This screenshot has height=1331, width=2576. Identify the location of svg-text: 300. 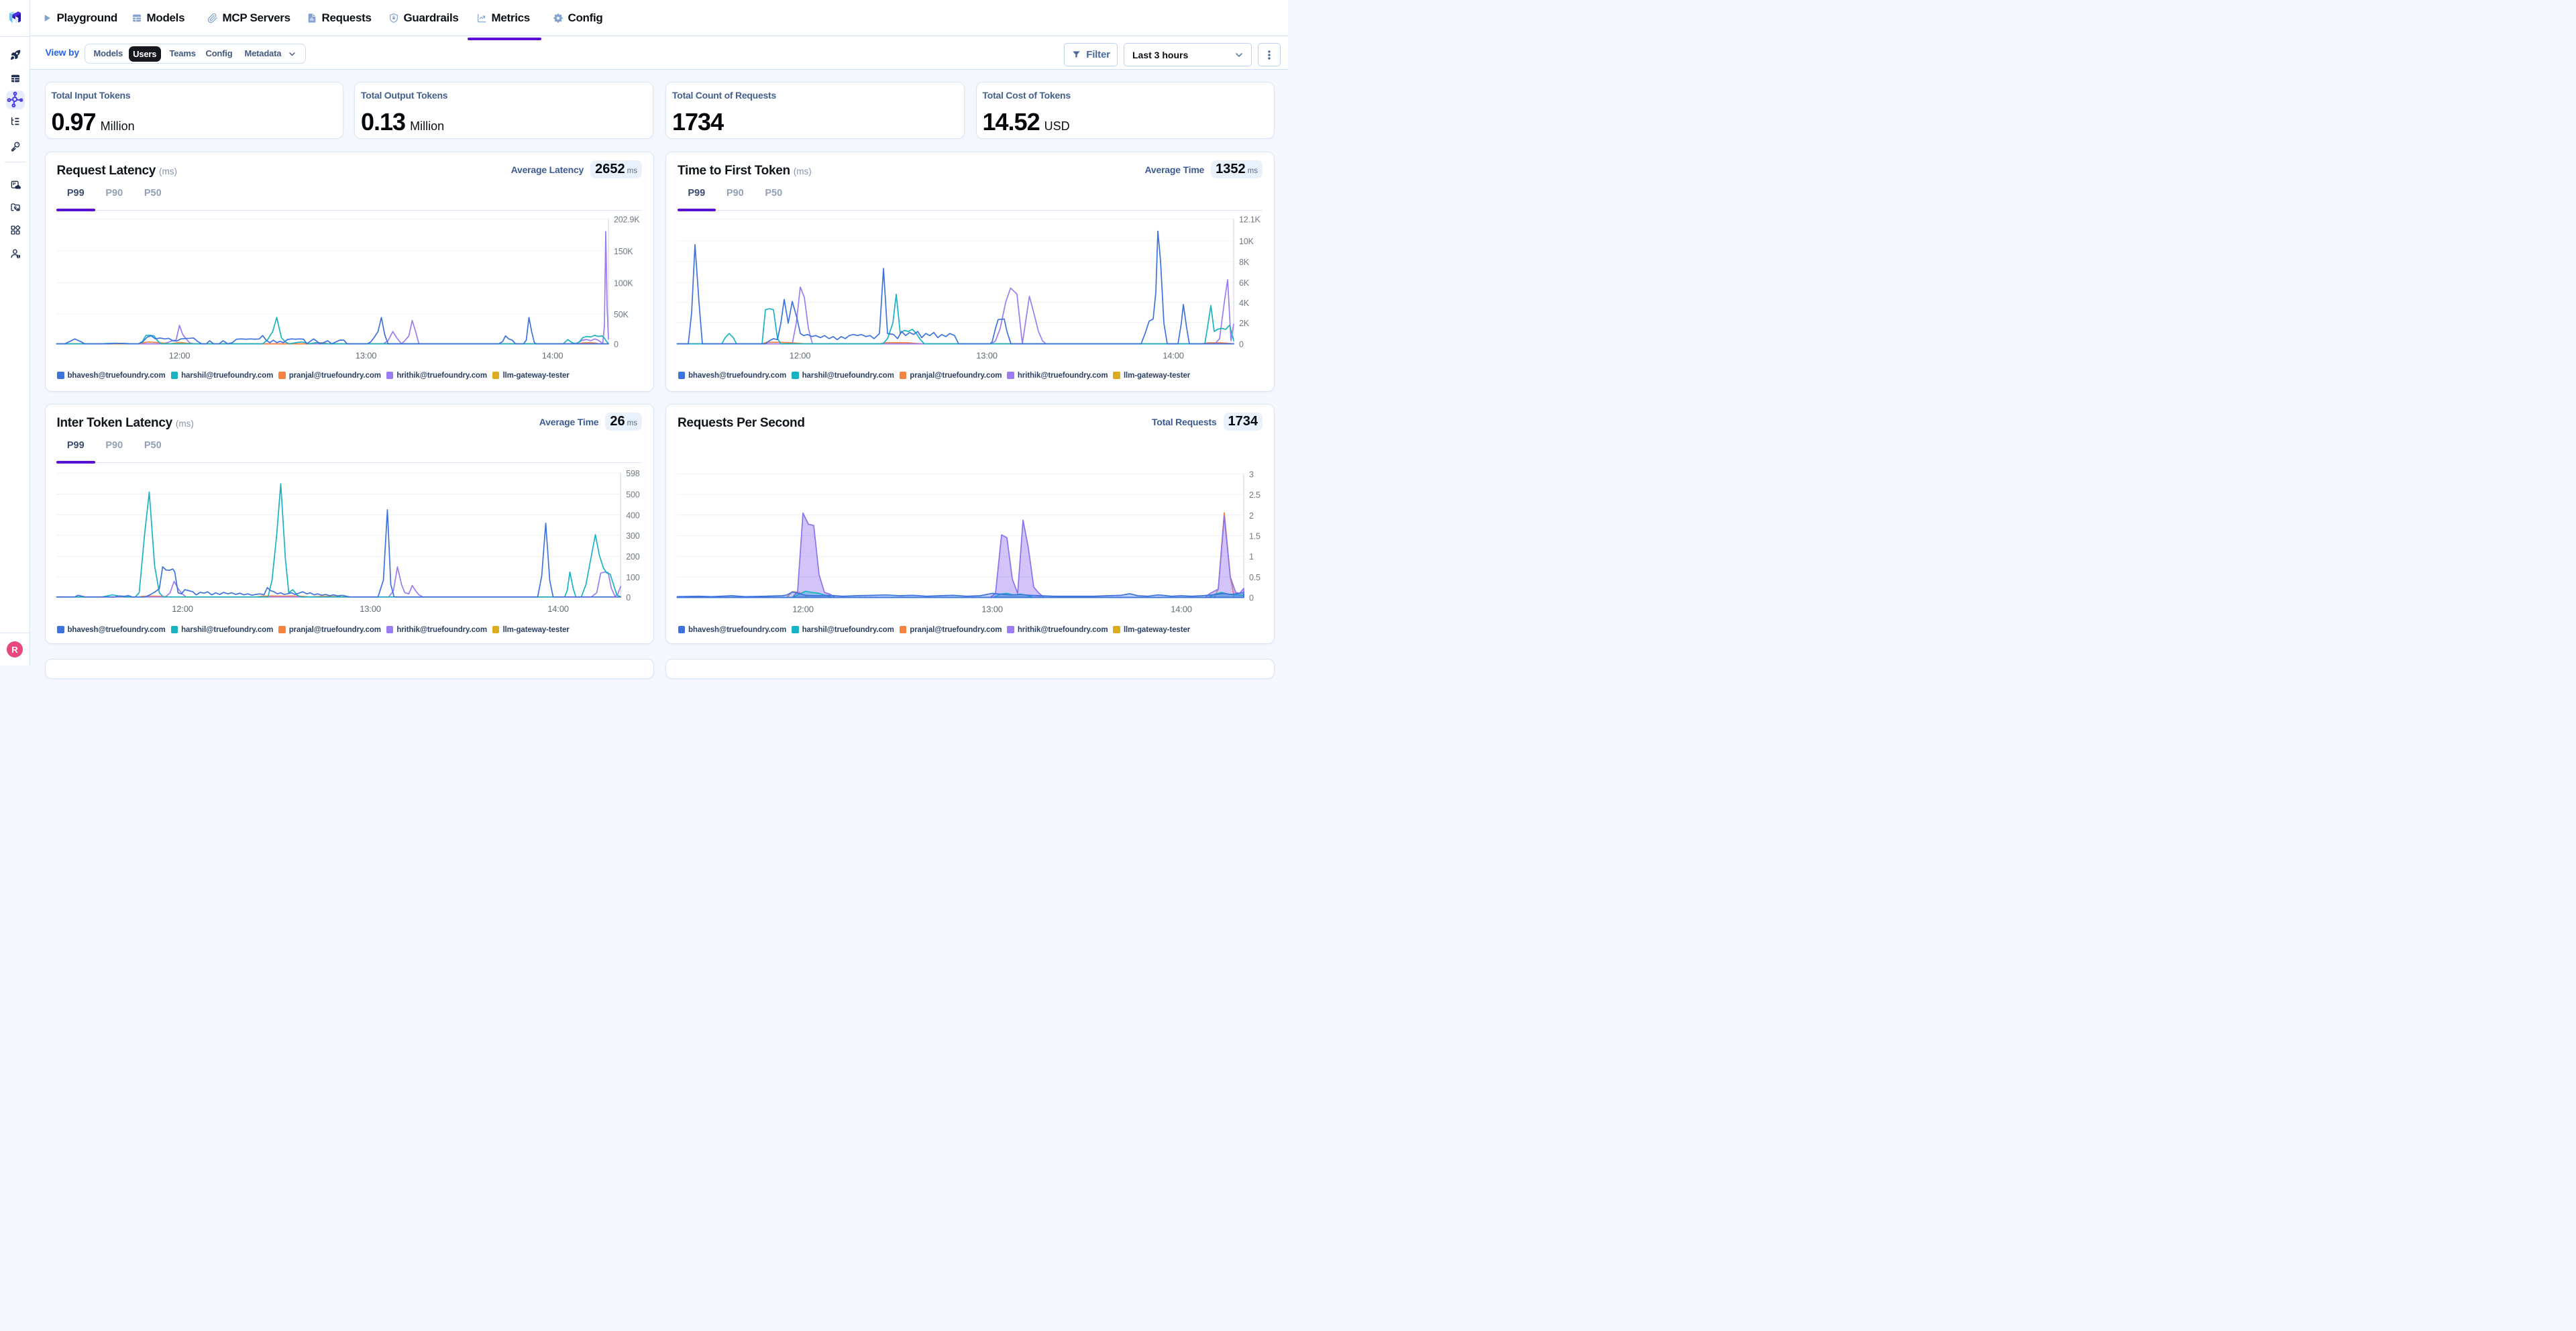
(633, 535).